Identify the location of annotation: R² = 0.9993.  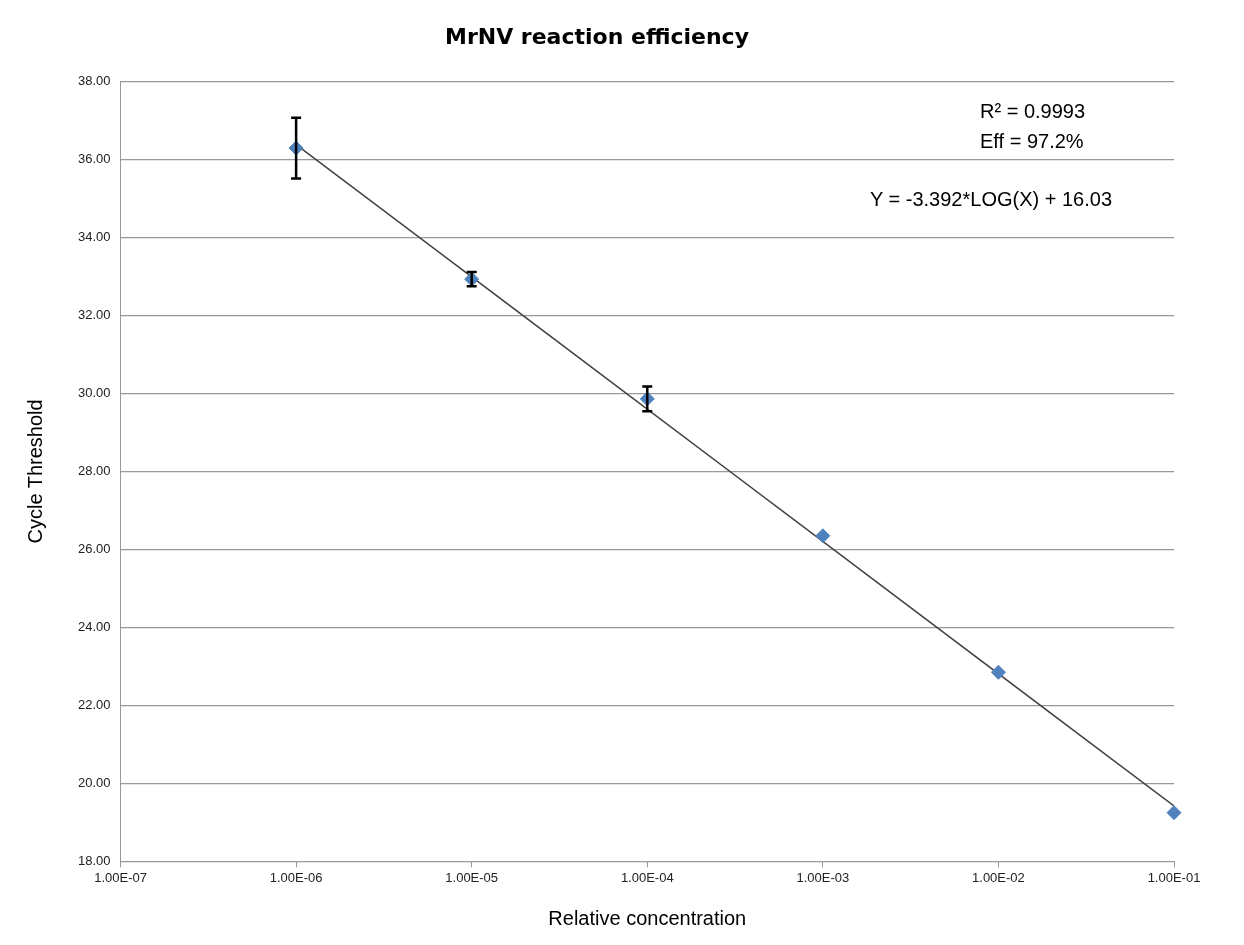
(1033, 111).